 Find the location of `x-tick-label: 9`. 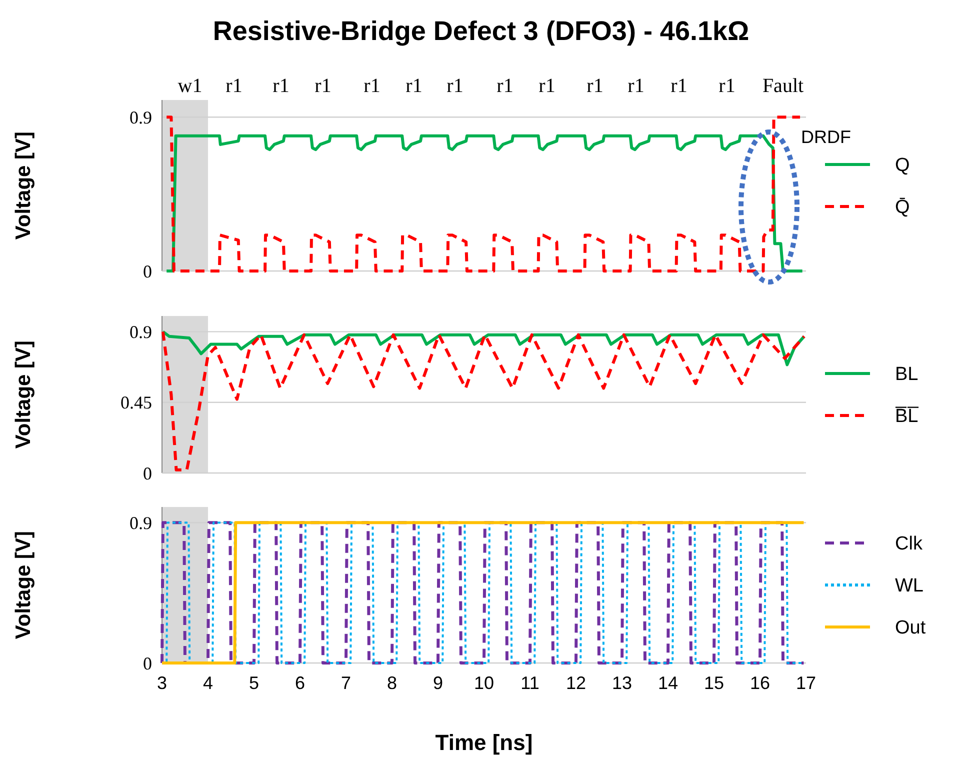

x-tick-label: 9 is located at coordinates (438, 683).